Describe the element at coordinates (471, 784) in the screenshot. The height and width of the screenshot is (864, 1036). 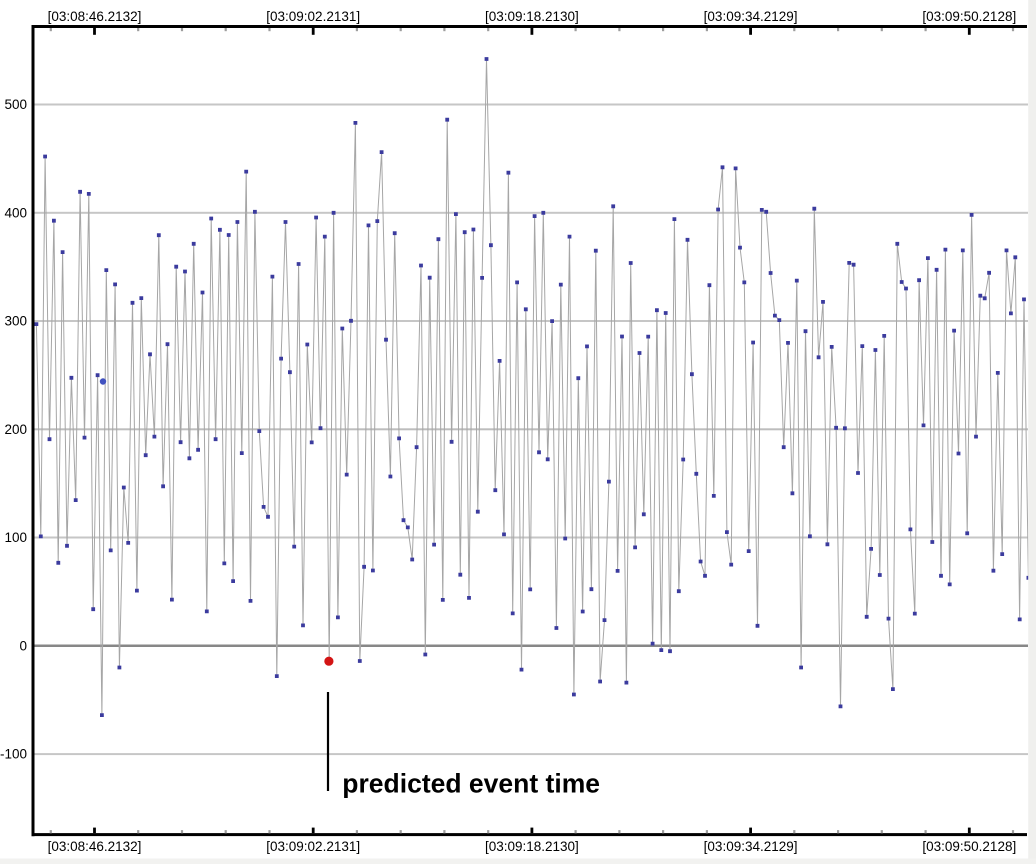
I see `svg-text: predicted event time` at that location.